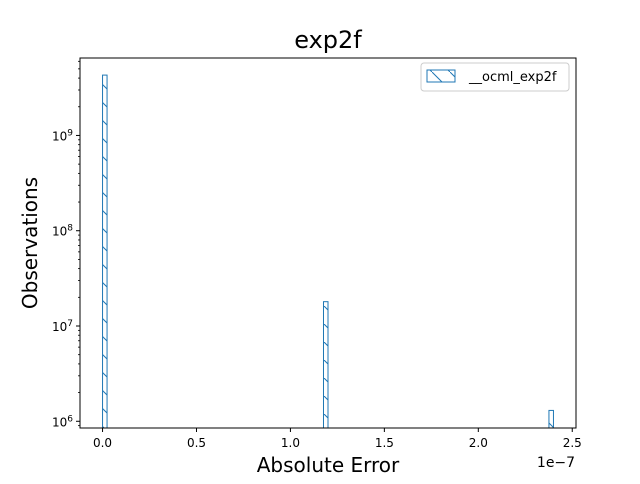 The image size is (640, 484). Describe the element at coordinates (384, 443) in the screenshot. I see `x-tick-label: 1.5` at that location.